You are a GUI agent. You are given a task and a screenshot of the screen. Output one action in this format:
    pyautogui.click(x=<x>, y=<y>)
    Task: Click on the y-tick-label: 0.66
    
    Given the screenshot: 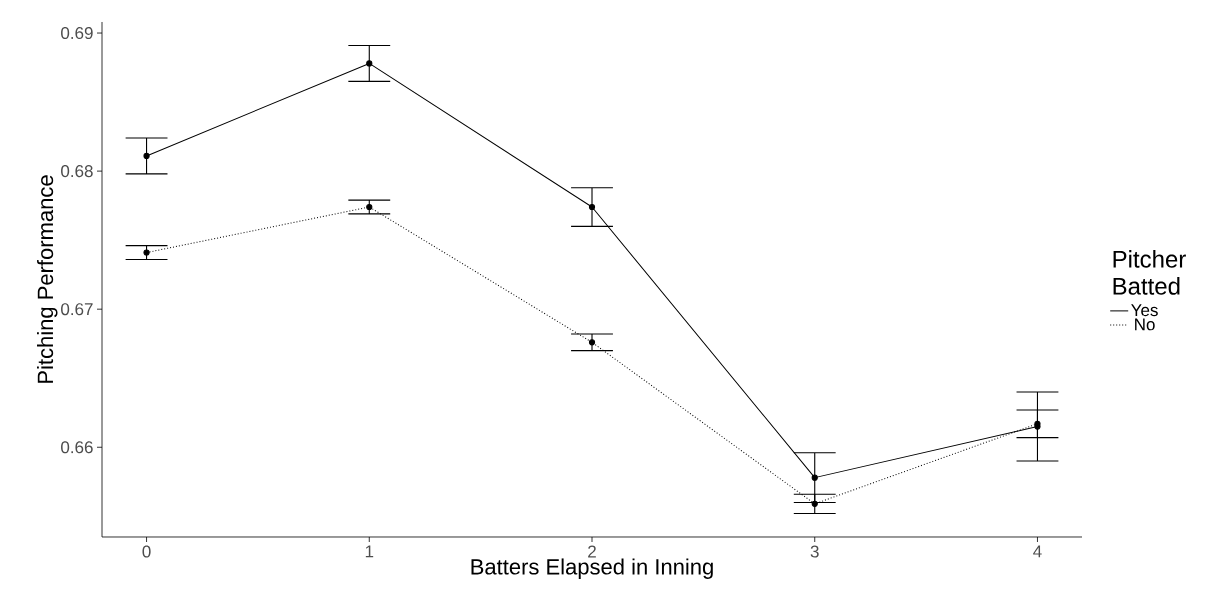 What is the action you would take?
    pyautogui.click(x=77, y=447)
    